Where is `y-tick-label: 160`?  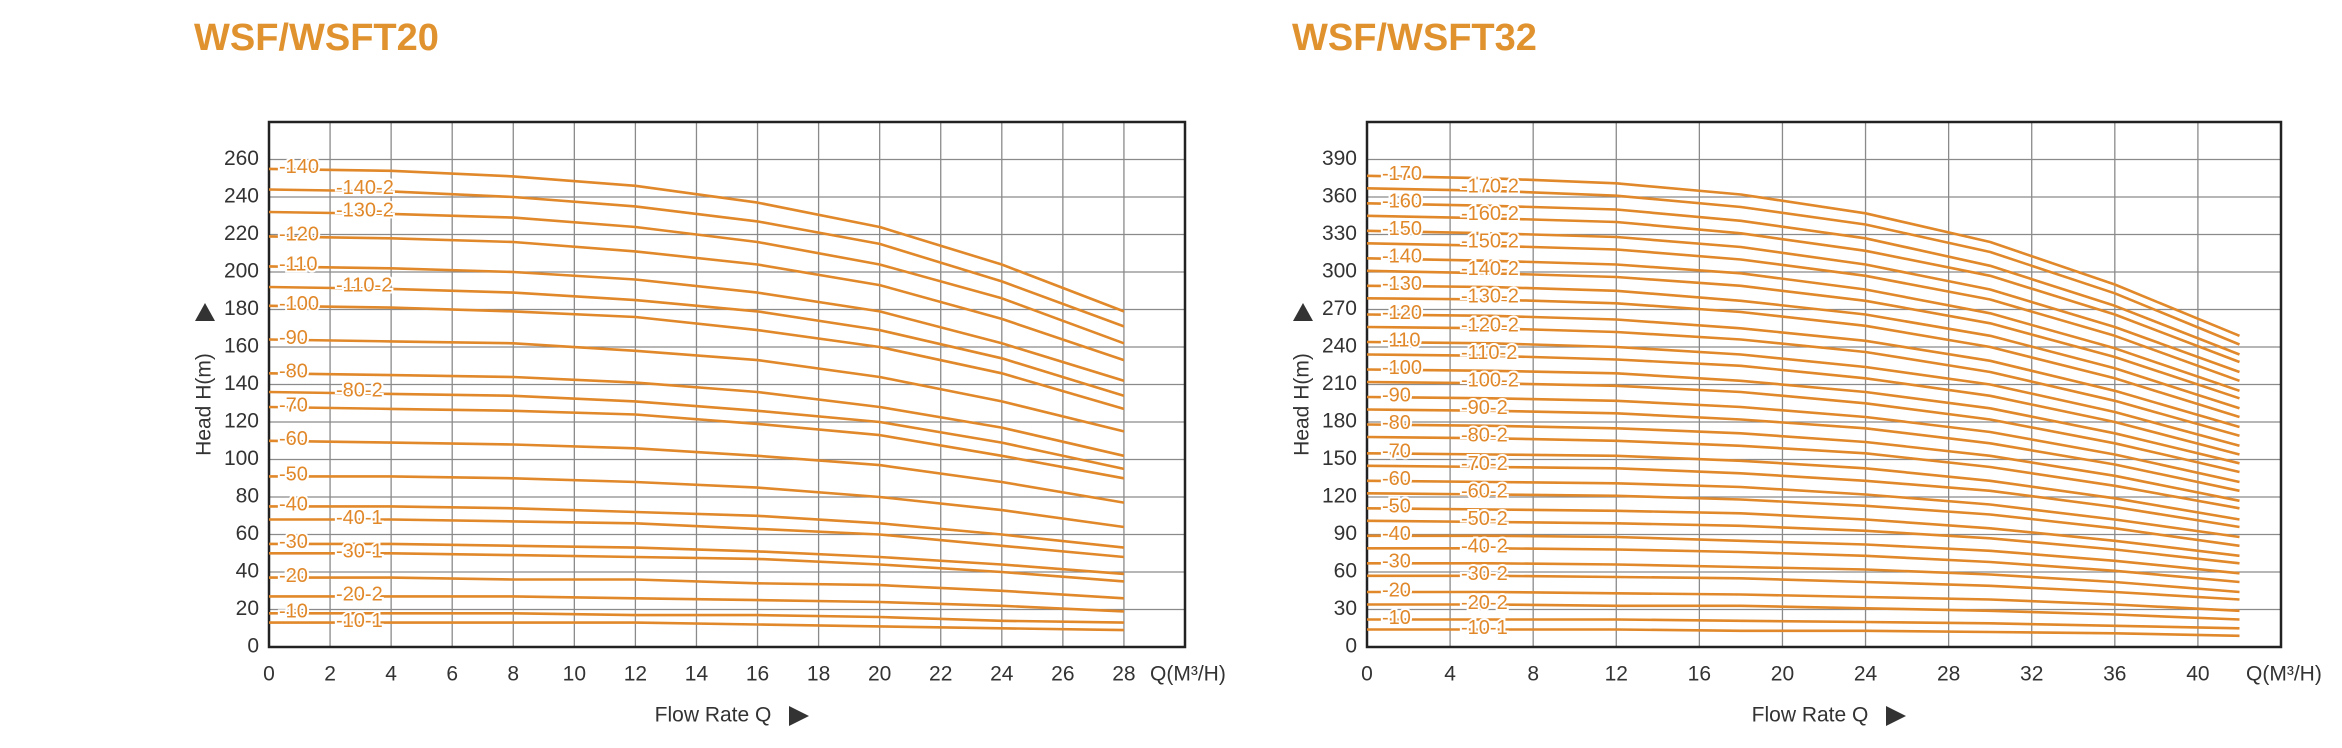 y-tick-label: 160 is located at coordinates (241, 346).